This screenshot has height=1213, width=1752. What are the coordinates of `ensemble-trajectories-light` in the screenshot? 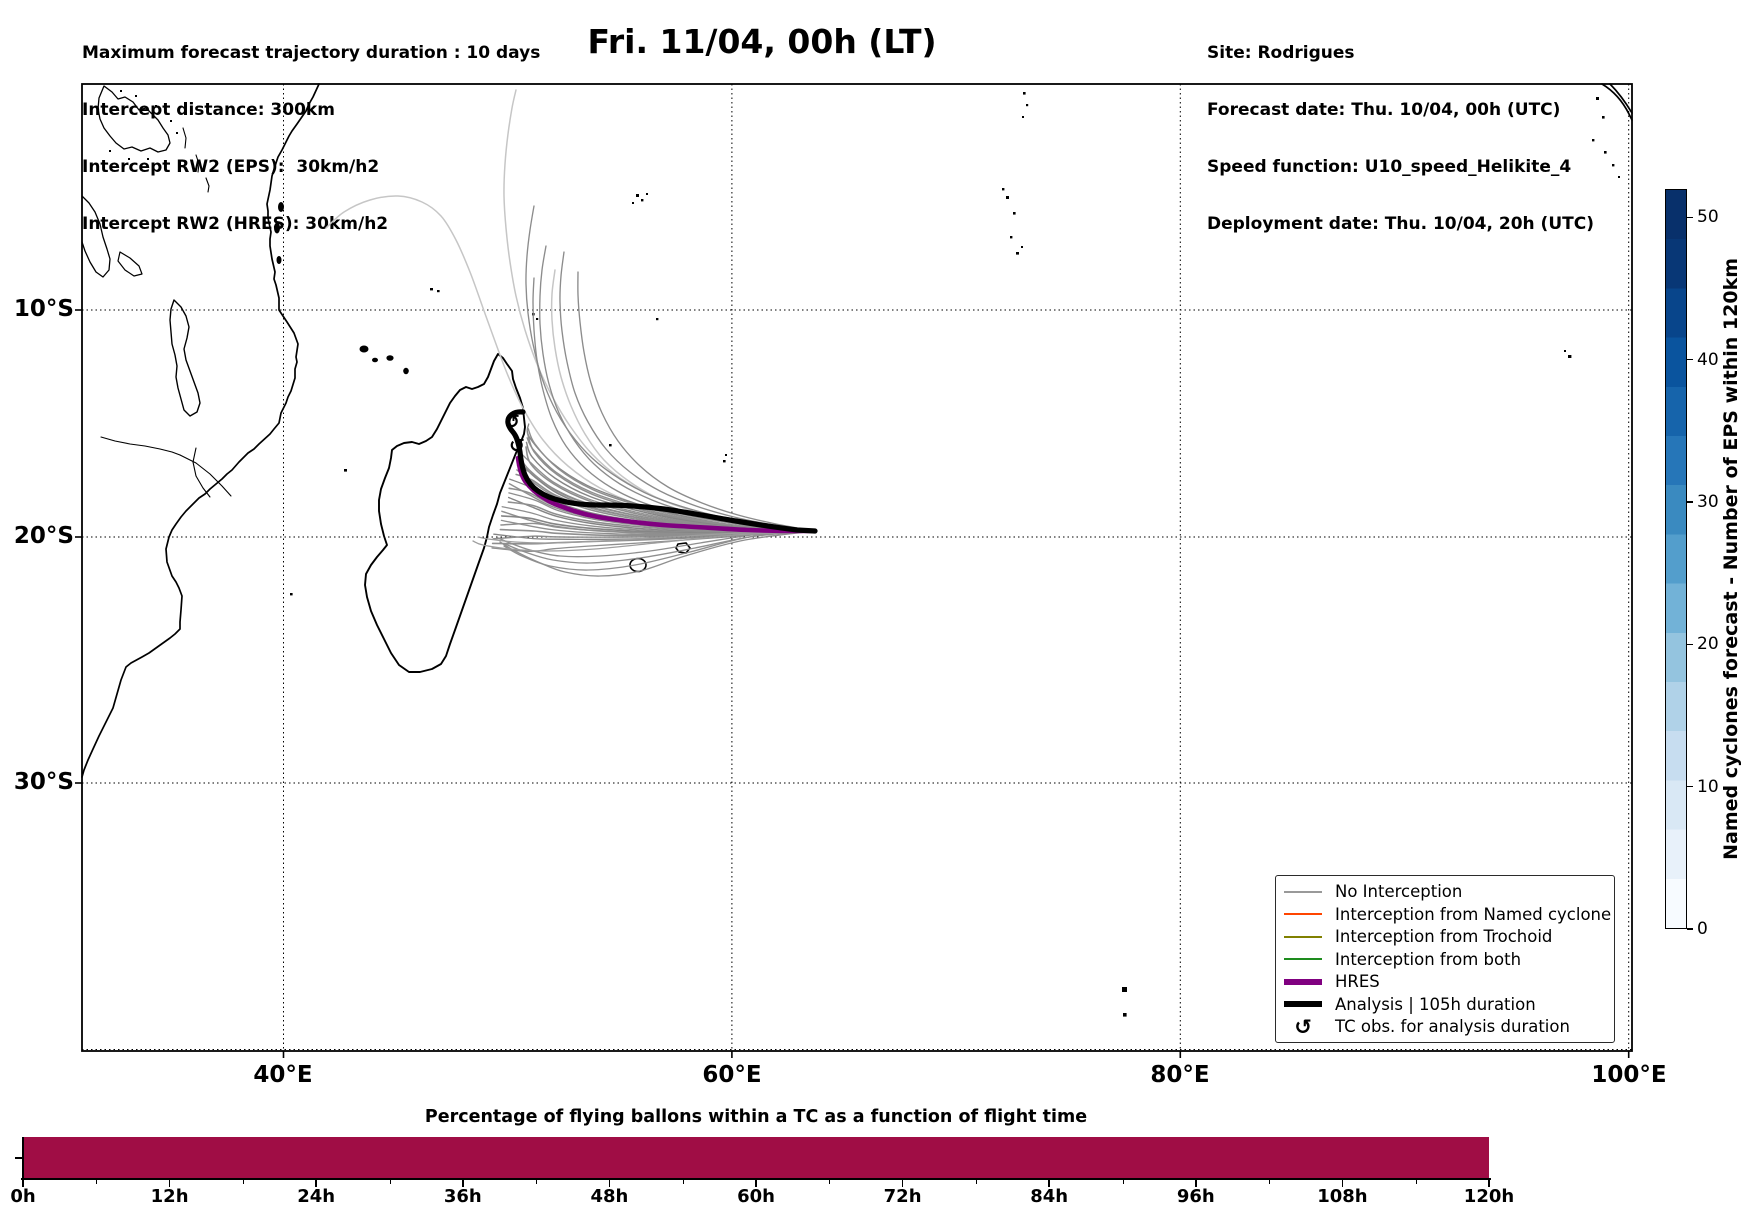 It's located at (570, 310).